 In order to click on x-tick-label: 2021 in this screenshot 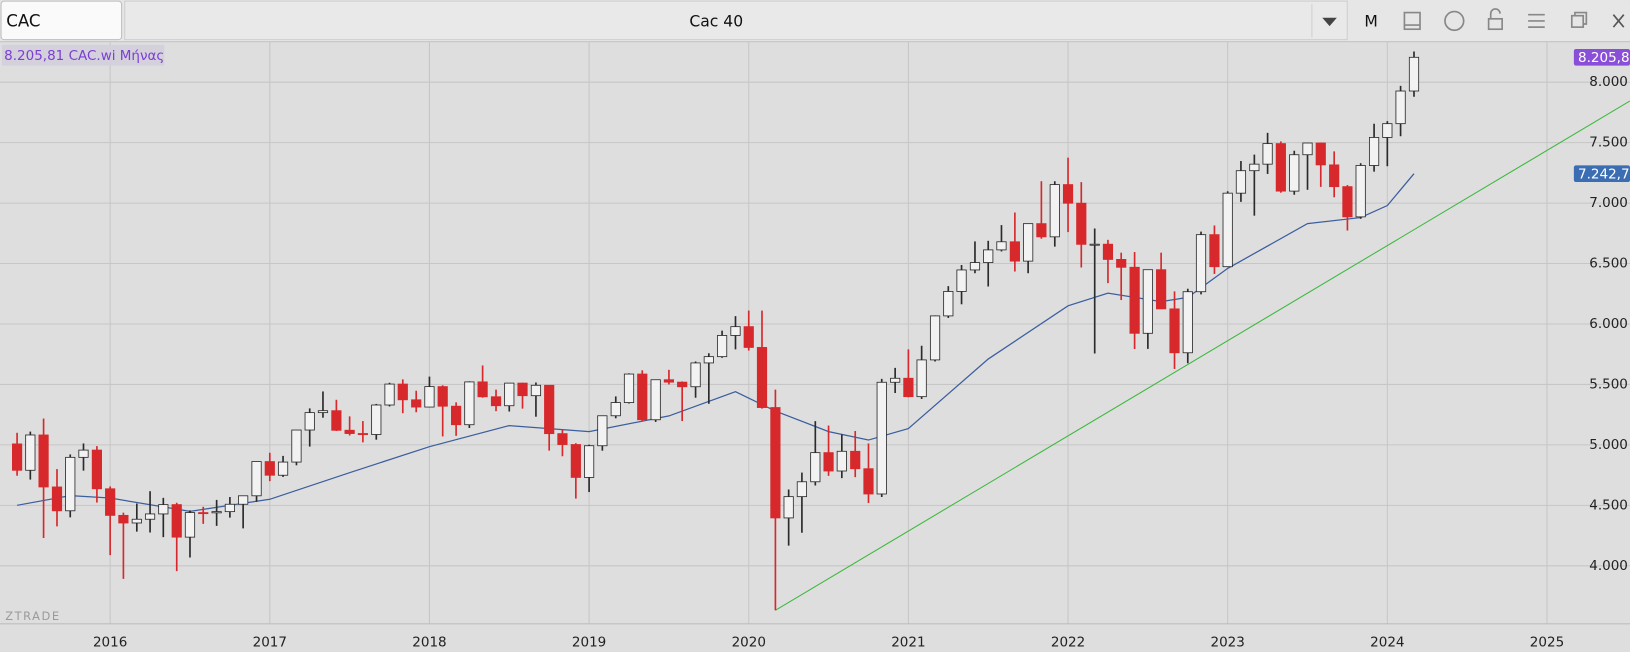, I will do `click(908, 643)`.